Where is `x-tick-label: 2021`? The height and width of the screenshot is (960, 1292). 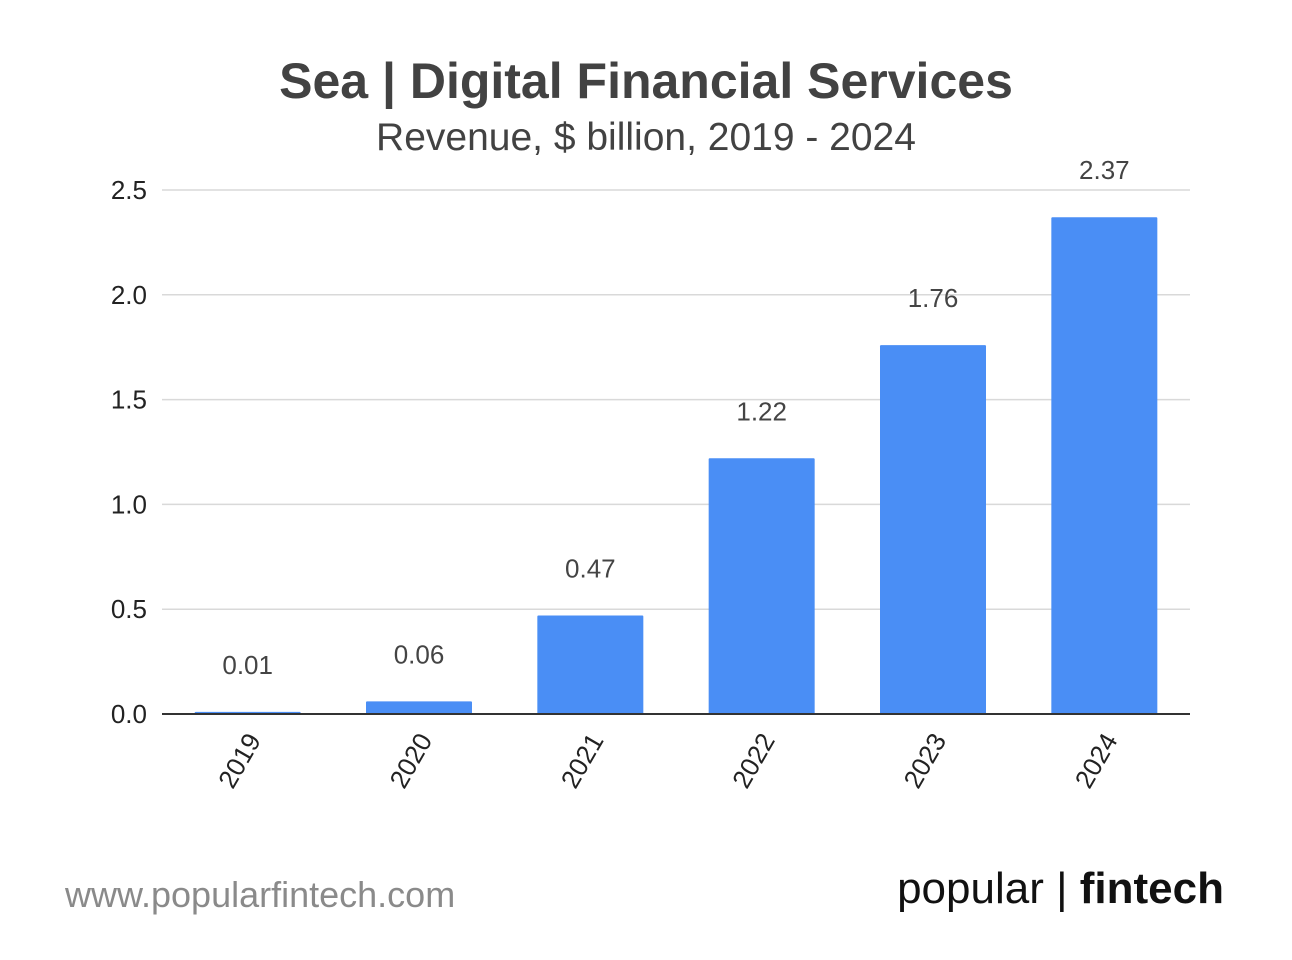 x-tick-label: 2021 is located at coordinates (582, 760).